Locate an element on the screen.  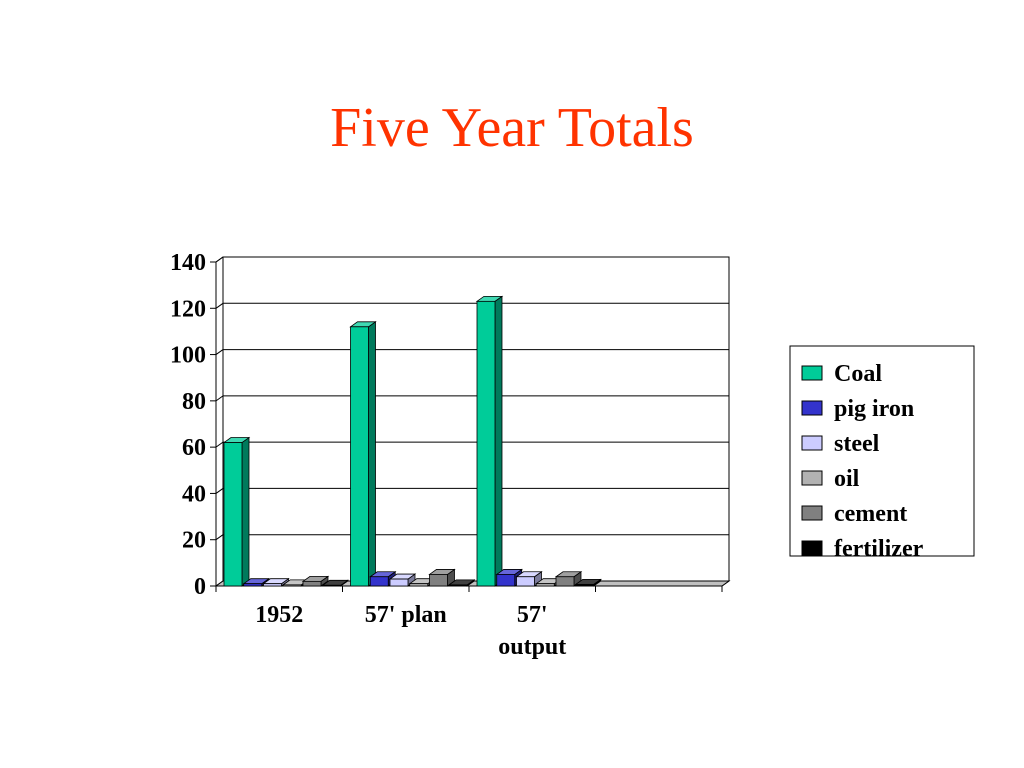
legend-label: pig iron is located at coordinates (874, 409).